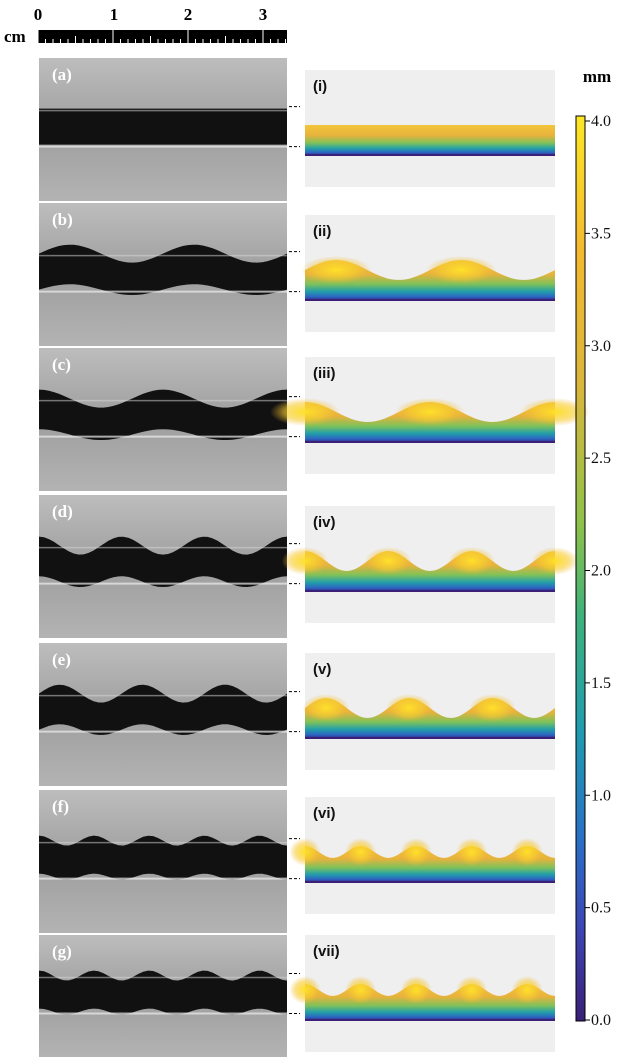  I want to click on photo-panel-label: (b), so click(62, 219).